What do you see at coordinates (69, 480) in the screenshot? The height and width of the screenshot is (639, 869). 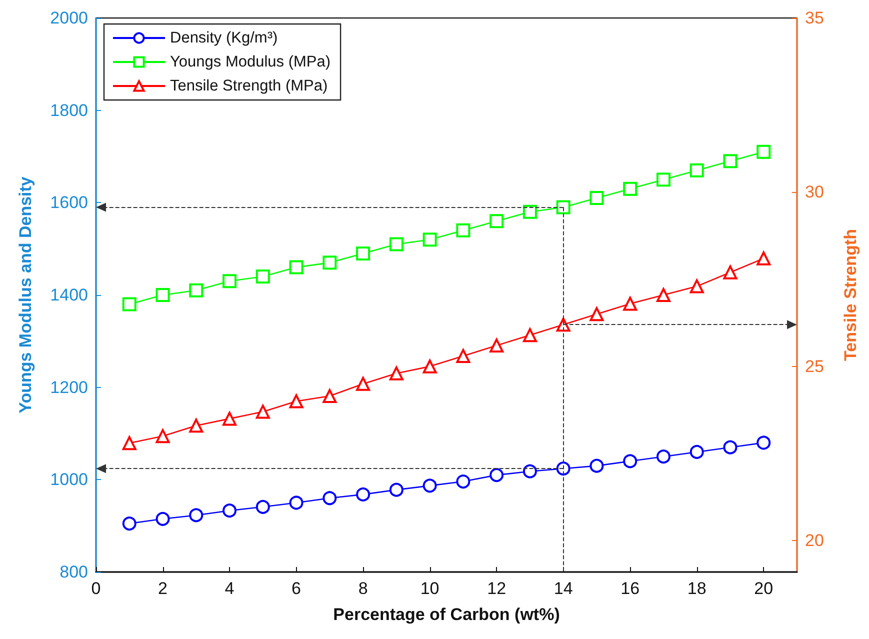 I see `y-tick-label: 1000` at bounding box center [69, 480].